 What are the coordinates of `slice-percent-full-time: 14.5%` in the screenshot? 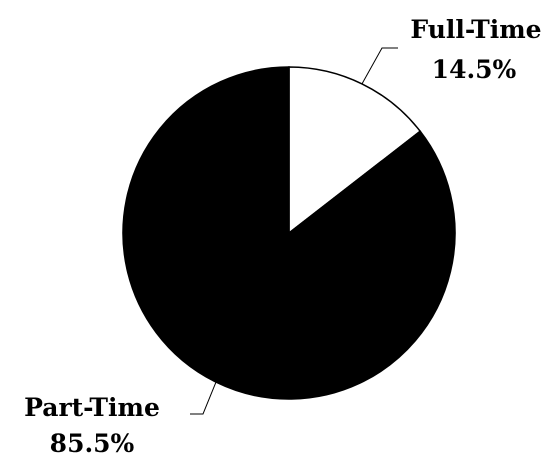 It's located at (474, 69).